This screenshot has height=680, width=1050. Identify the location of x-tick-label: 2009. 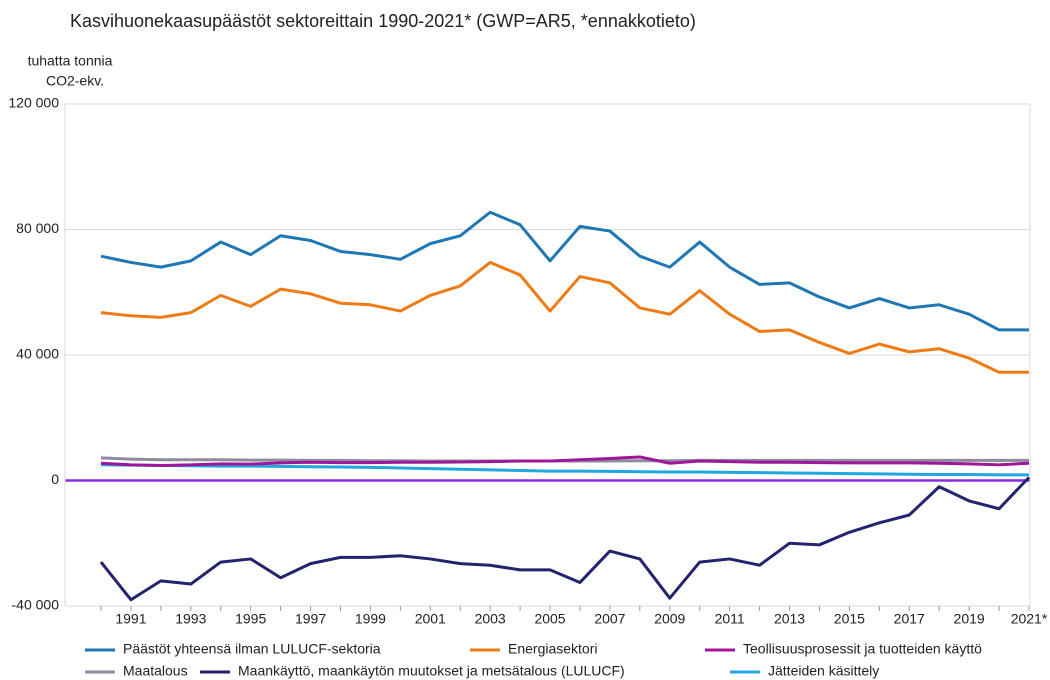
(669, 619).